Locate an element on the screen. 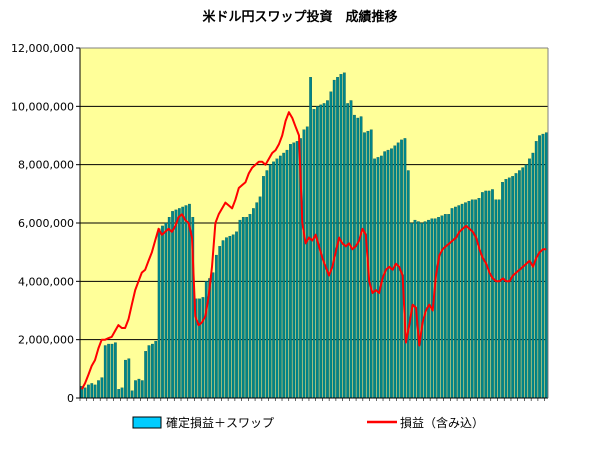 Image resolution: width=600 pixels, height=451 pixels. y-tick-label: 2,000,000 is located at coordinates (46, 340).